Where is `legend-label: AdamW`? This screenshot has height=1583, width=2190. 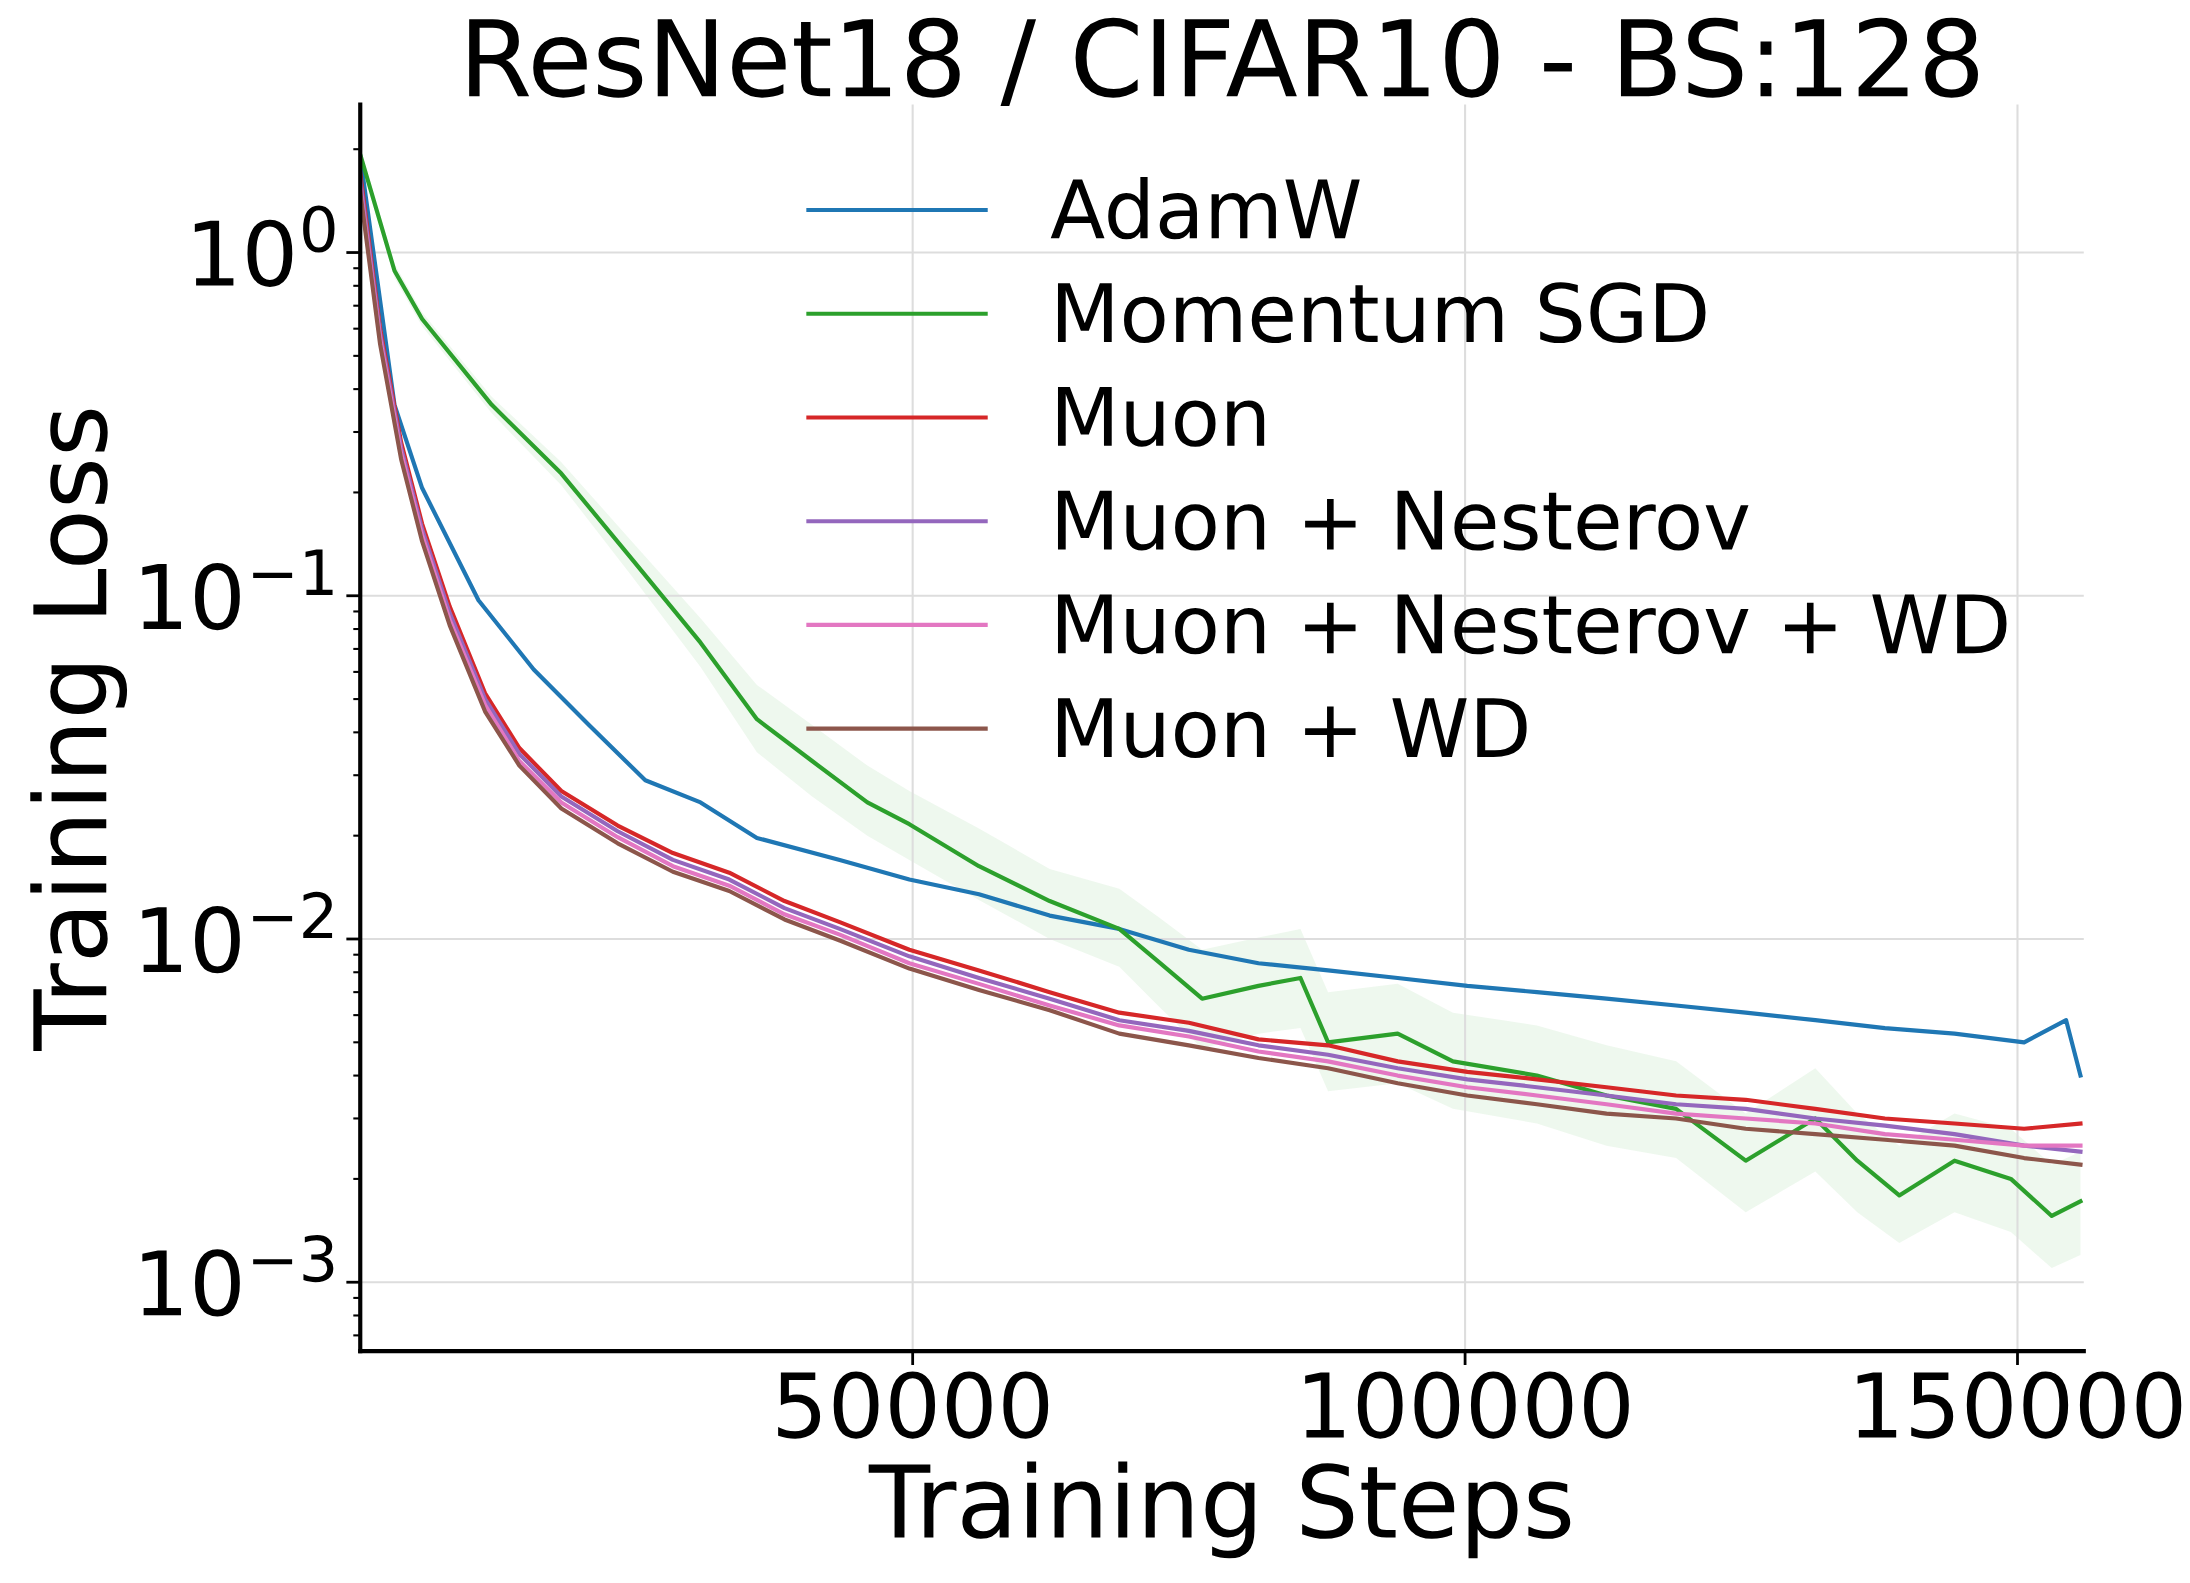 legend-label: AdamW is located at coordinates (1205, 208).